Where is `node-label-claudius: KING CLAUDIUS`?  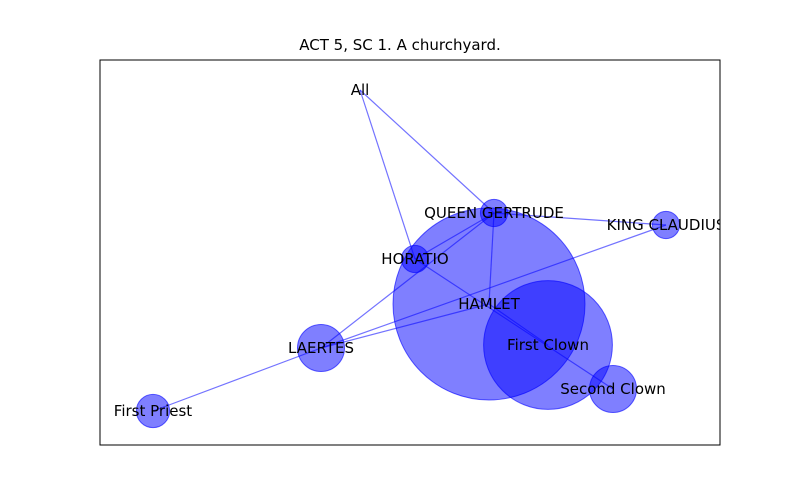
node-label-claudius: KING CLAUDIUS is located at coordinates (666, 225).